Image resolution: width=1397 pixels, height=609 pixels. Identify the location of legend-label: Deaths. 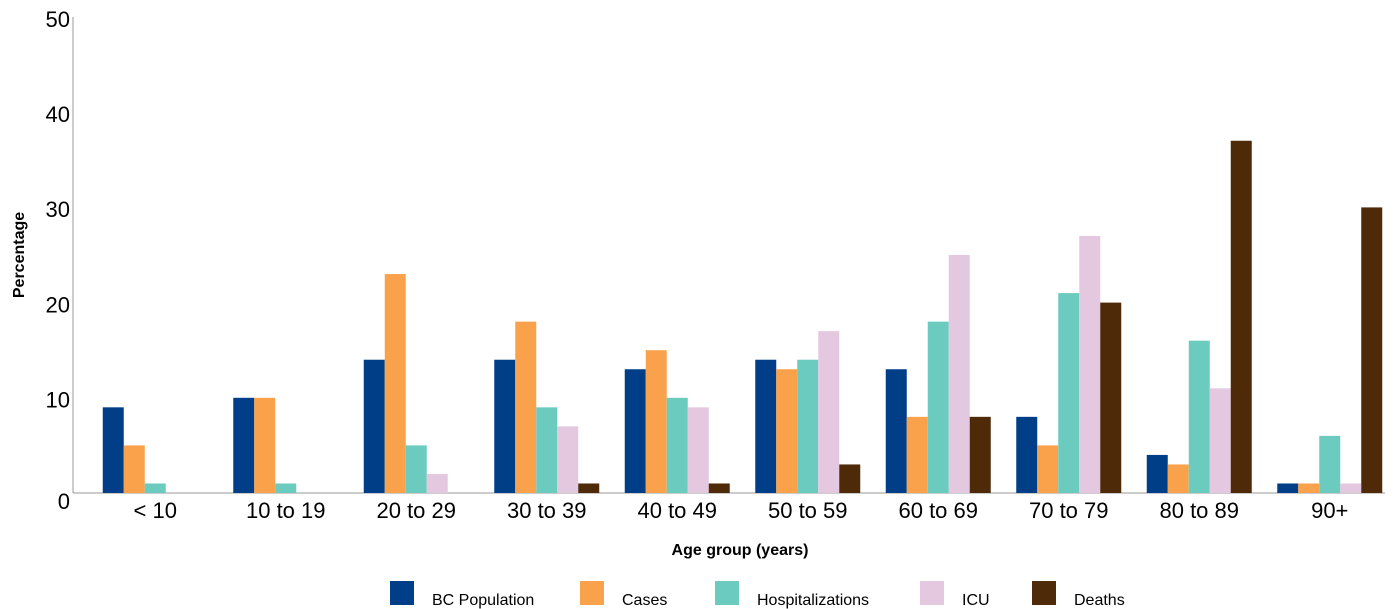
(1099, 600).